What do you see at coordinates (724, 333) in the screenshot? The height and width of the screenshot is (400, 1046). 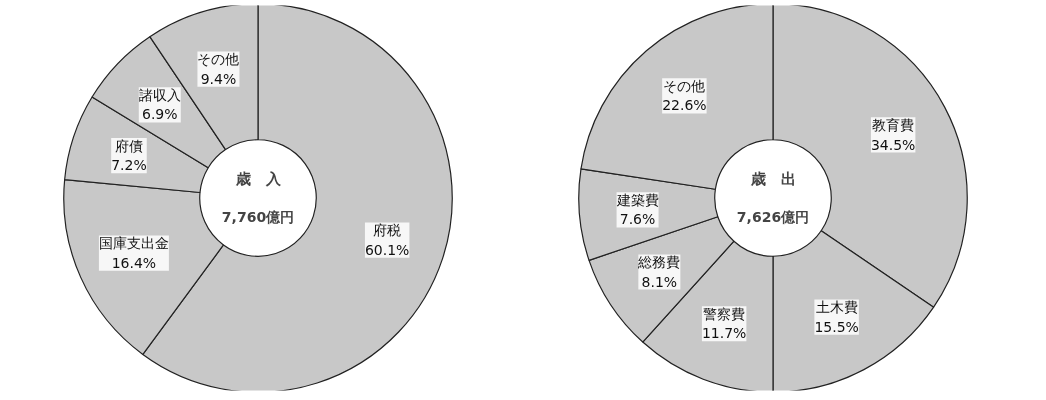 I see `data-label: 11.7%` at bounding box center [724, 333].